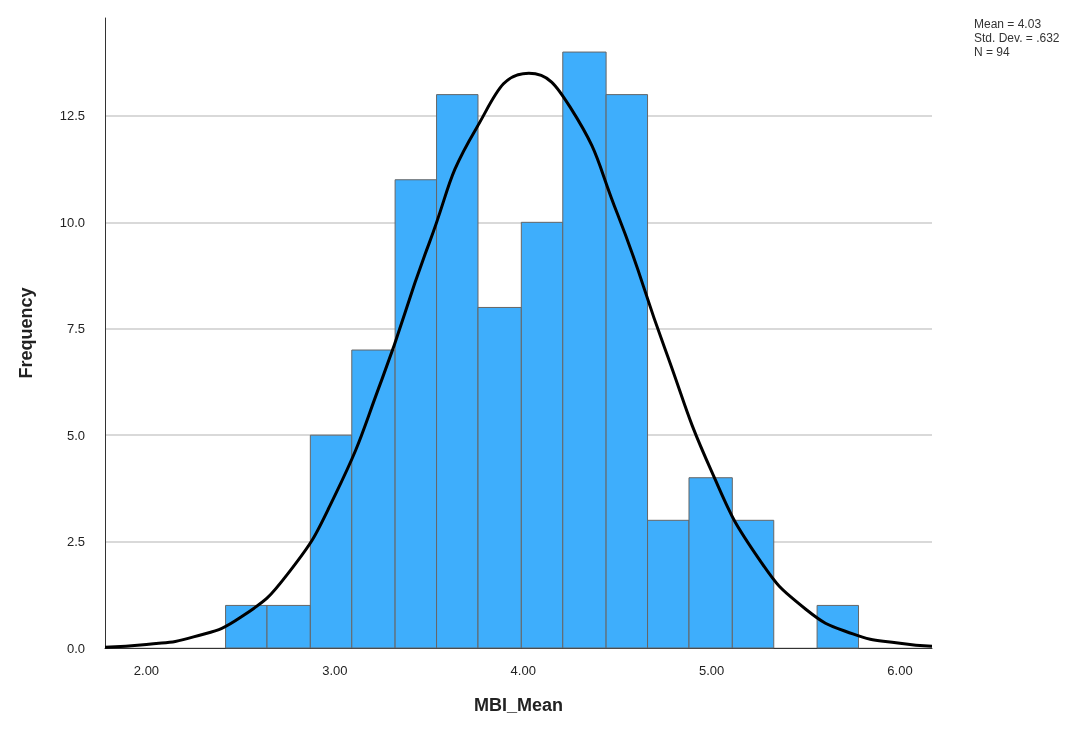 This screenshot has height=733, width=1084. What do you see at coordinates (75, 542) in the screenshot?
I see `y-tick-label: 2.5` at bounding box center [75, 542].